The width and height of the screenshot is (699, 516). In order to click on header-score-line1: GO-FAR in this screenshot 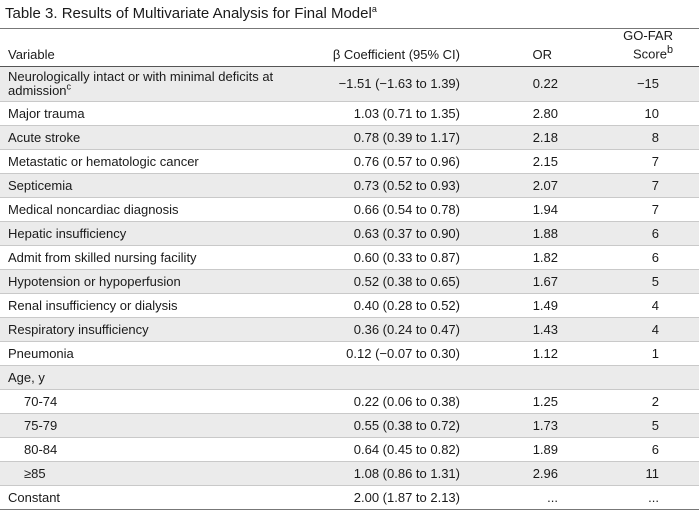, I will do `click(648, 36)`.